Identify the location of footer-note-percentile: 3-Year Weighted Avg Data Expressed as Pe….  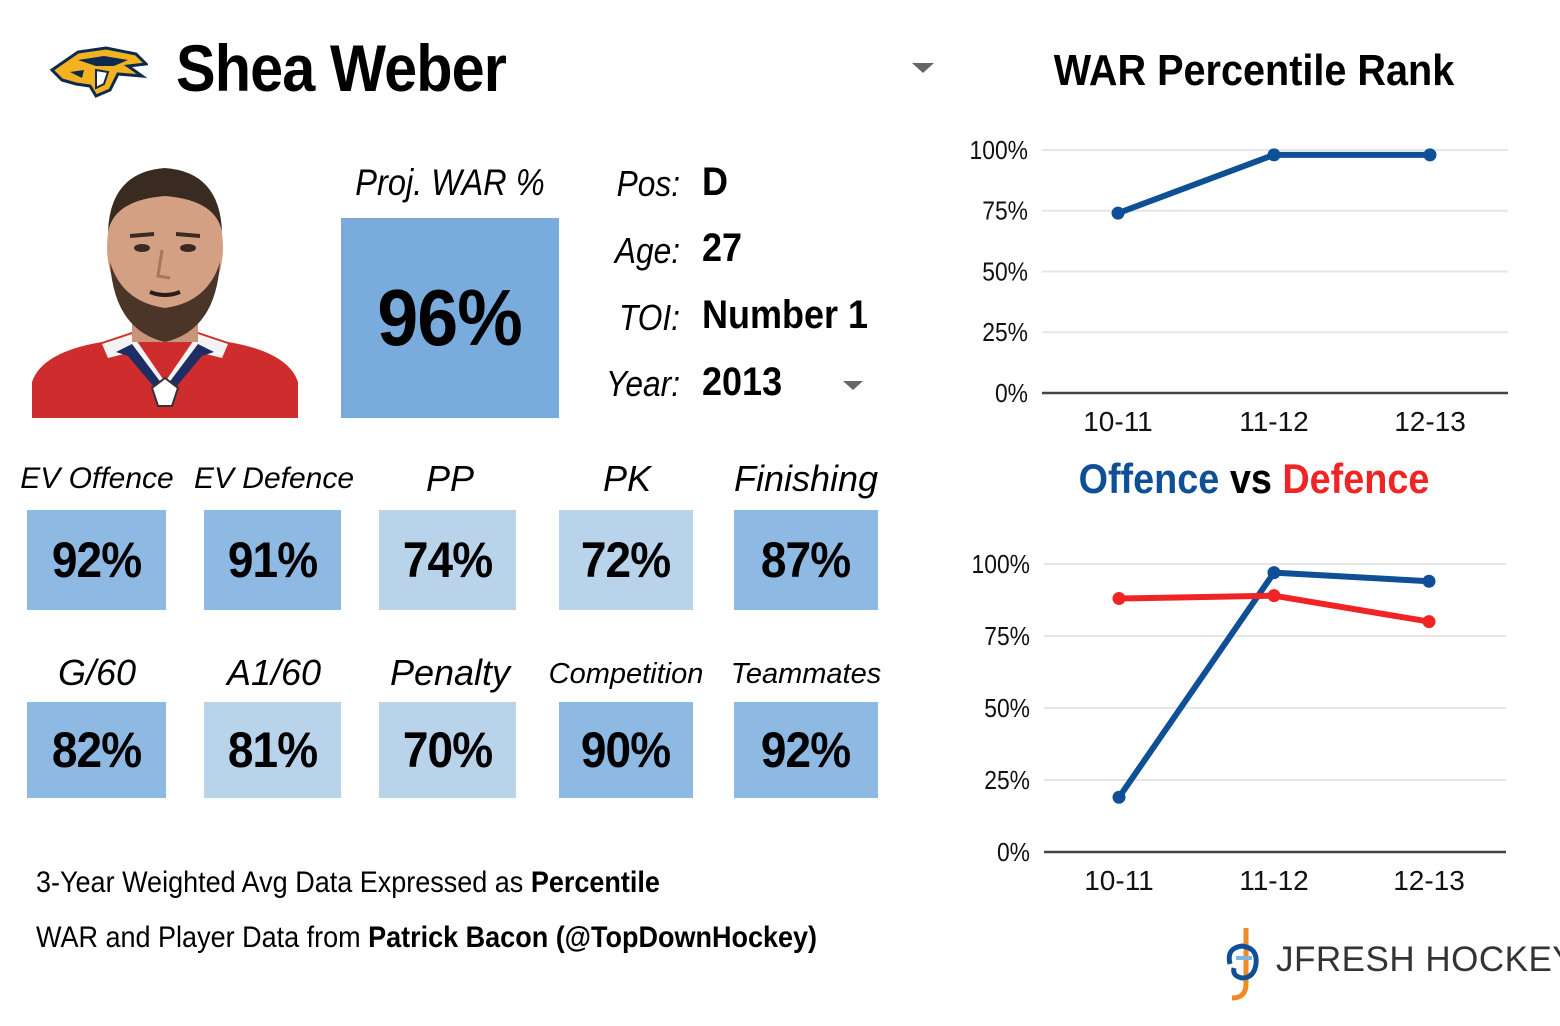
(348, 883).